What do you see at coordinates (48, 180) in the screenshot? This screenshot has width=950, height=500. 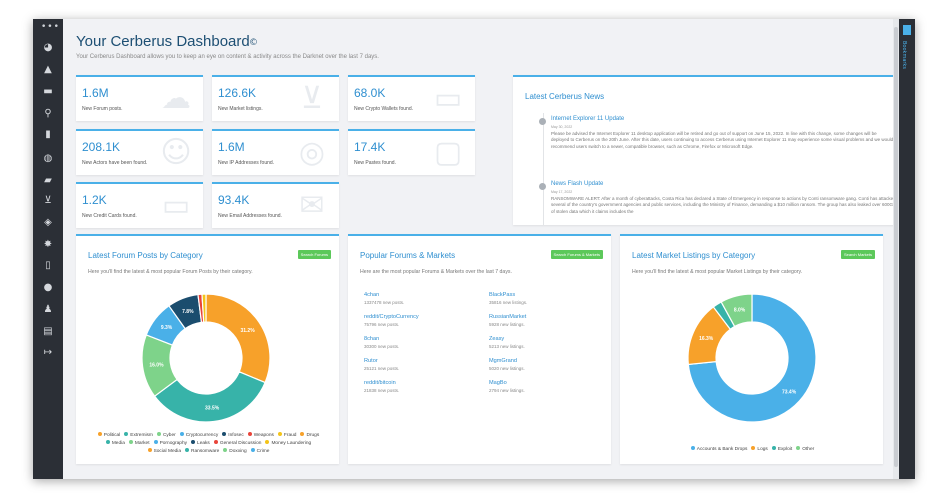 I see `chat-icon: ▰` at bounding box center [48, 180].